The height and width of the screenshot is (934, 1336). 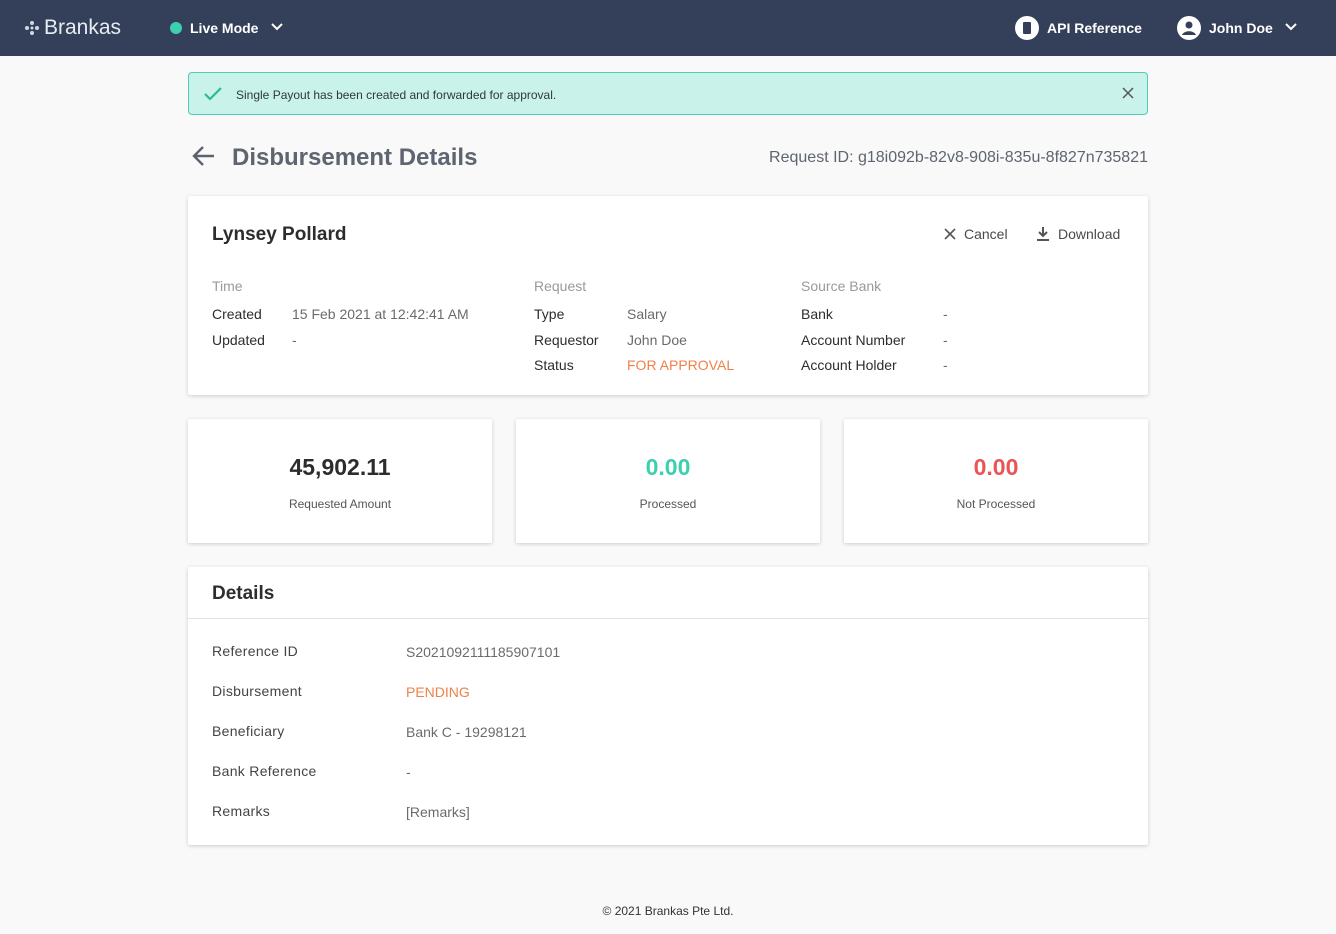 I want to click on mode-dot, so click(x=176, y=28).